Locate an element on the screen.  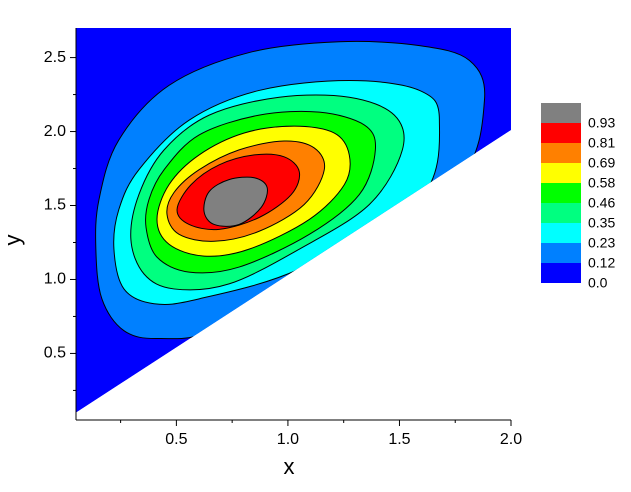
colorbar-label: 0.12 is located at coordinates (601, 263).